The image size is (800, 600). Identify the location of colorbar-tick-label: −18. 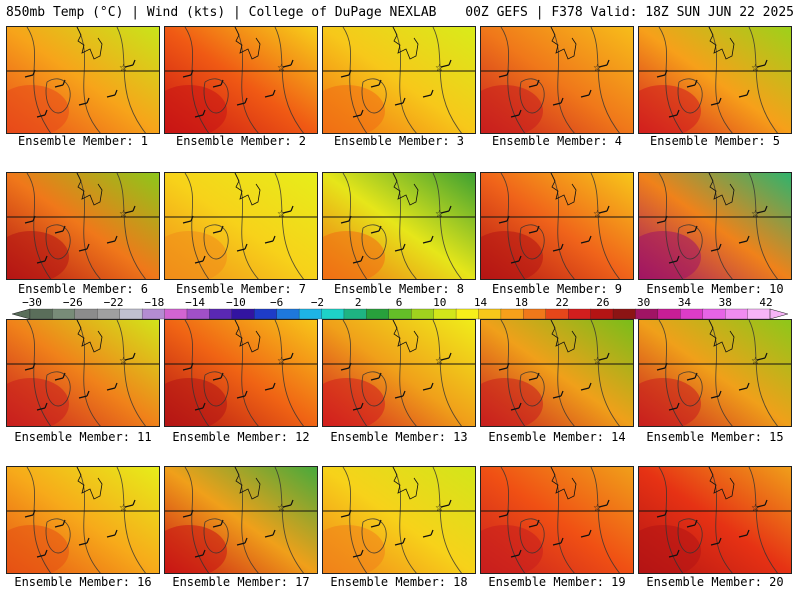
(154, 302).